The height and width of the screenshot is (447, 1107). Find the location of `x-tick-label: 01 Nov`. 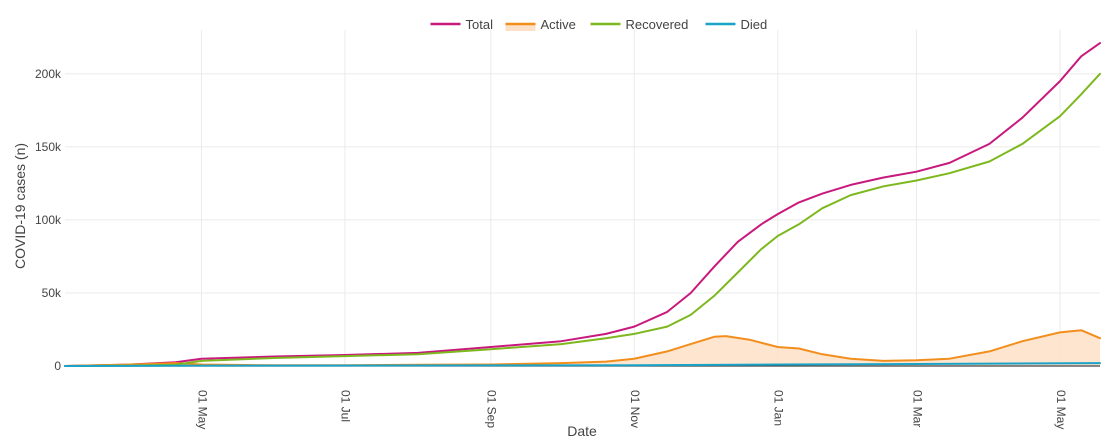

x-tick-label: 01 Nov is located at coordinates (635, 409).